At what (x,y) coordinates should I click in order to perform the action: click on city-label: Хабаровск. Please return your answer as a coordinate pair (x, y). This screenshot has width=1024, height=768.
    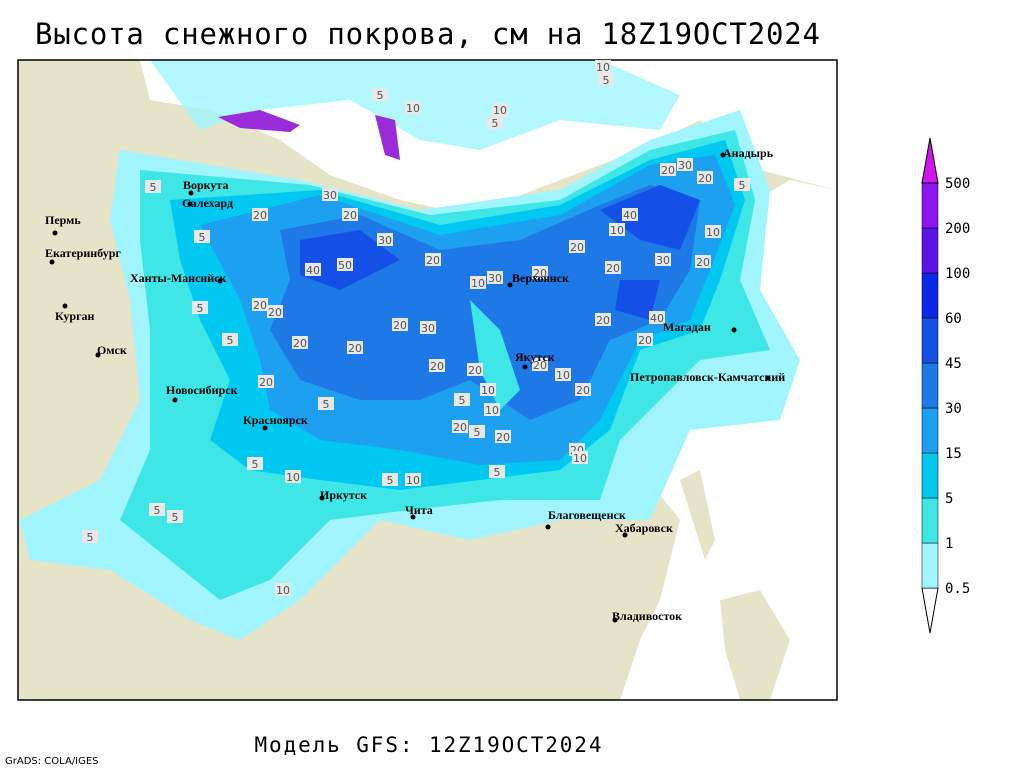
    Looking at the image, I should click on (644, 528).